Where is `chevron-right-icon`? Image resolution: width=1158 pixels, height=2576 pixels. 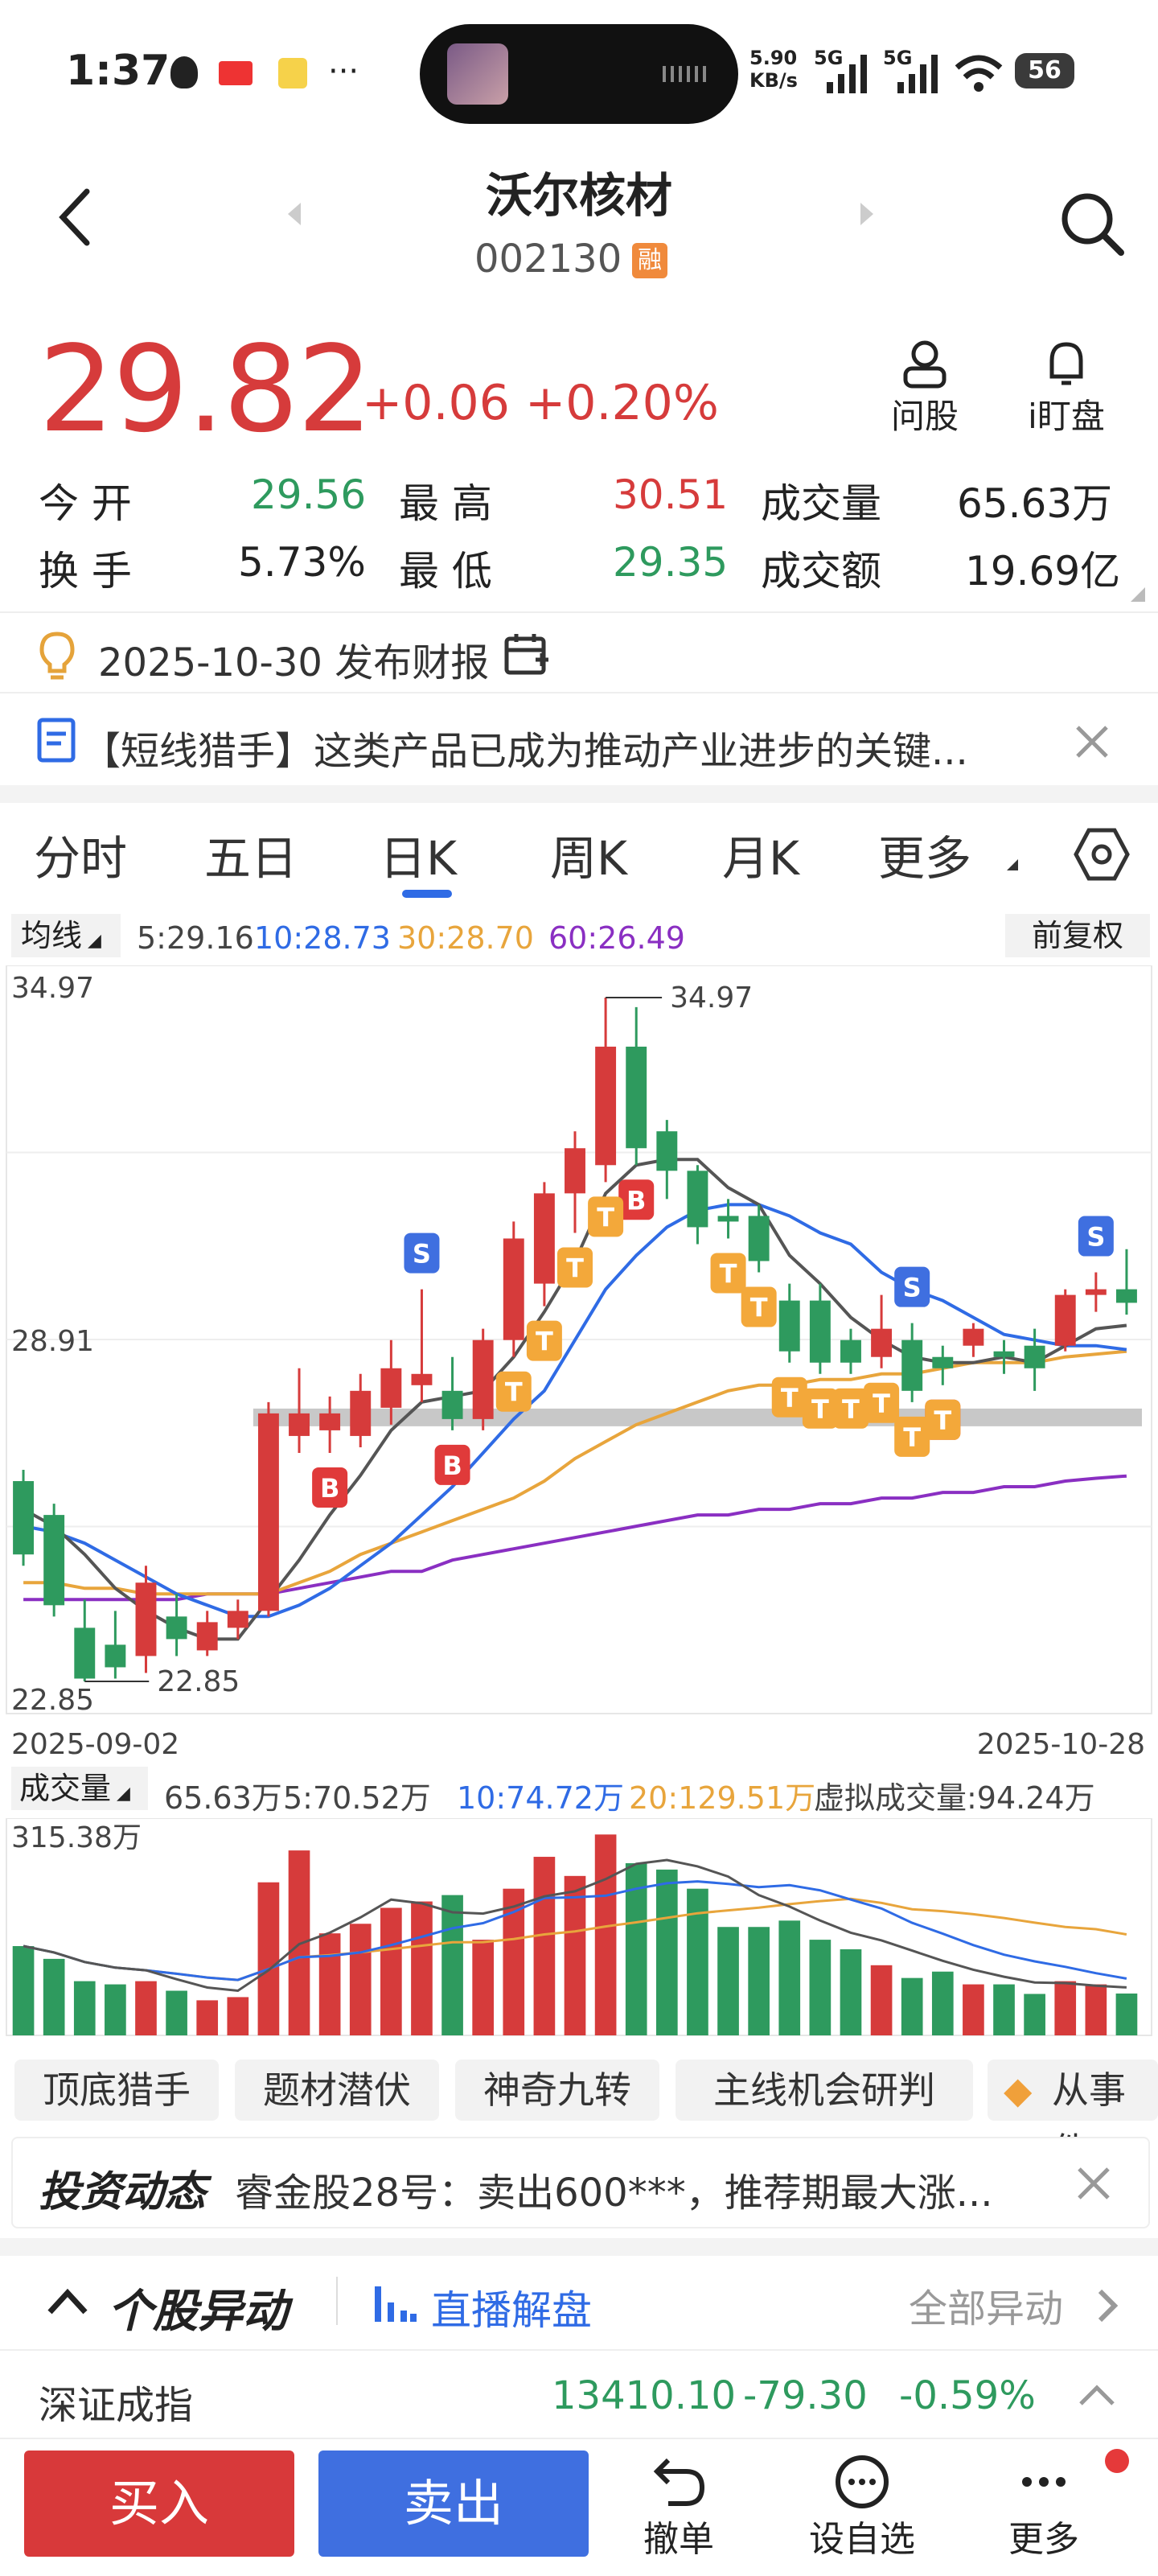 chevron-right-icon is located at coordinates (1107, 2305).